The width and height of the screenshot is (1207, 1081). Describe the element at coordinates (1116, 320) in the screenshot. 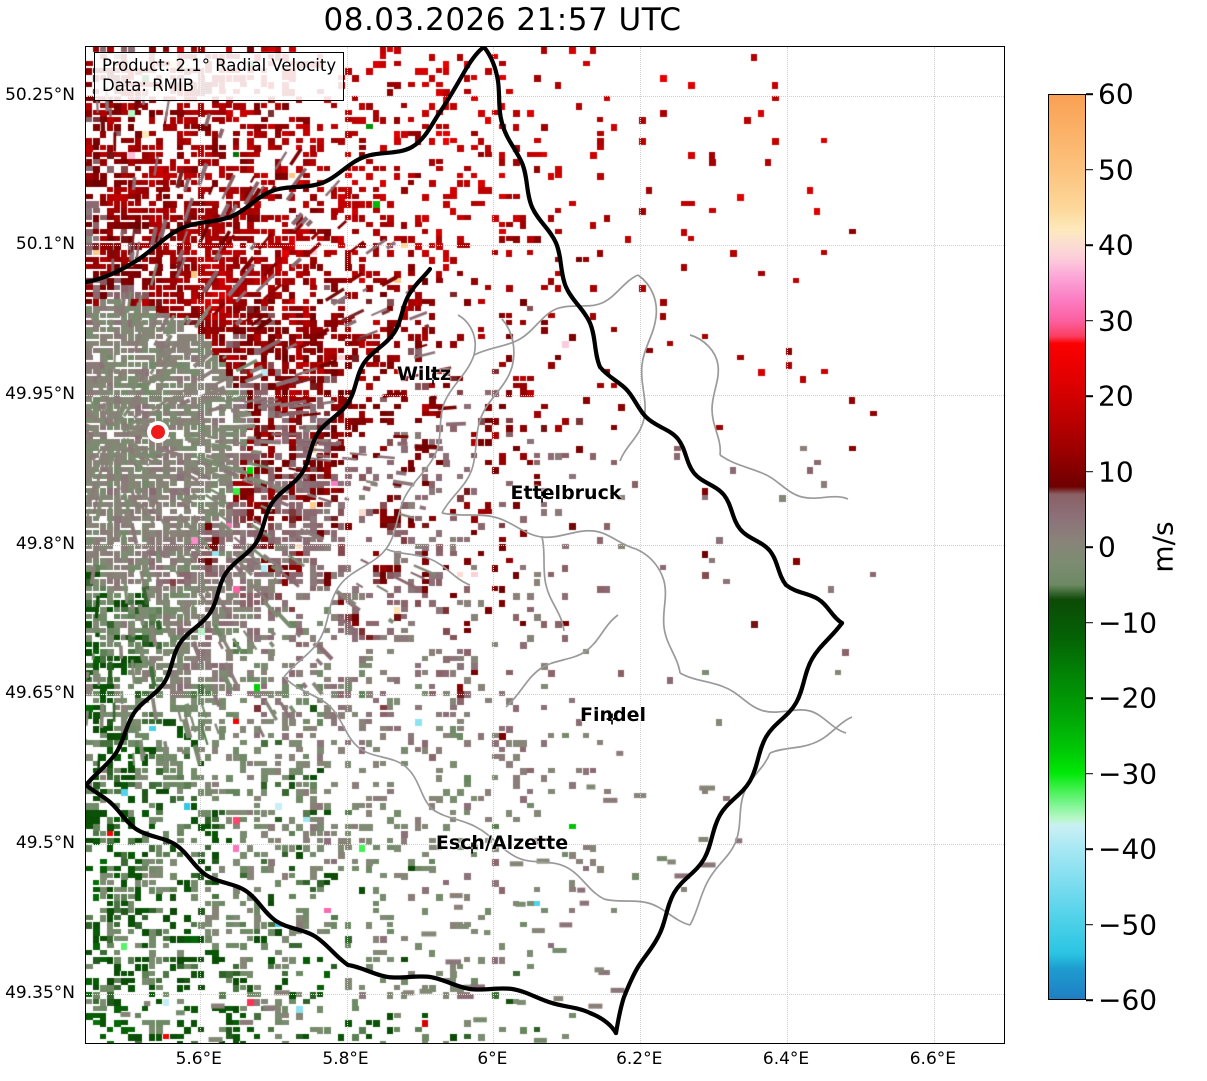

I see `colorbar-tick-label-9: 30` at that location.